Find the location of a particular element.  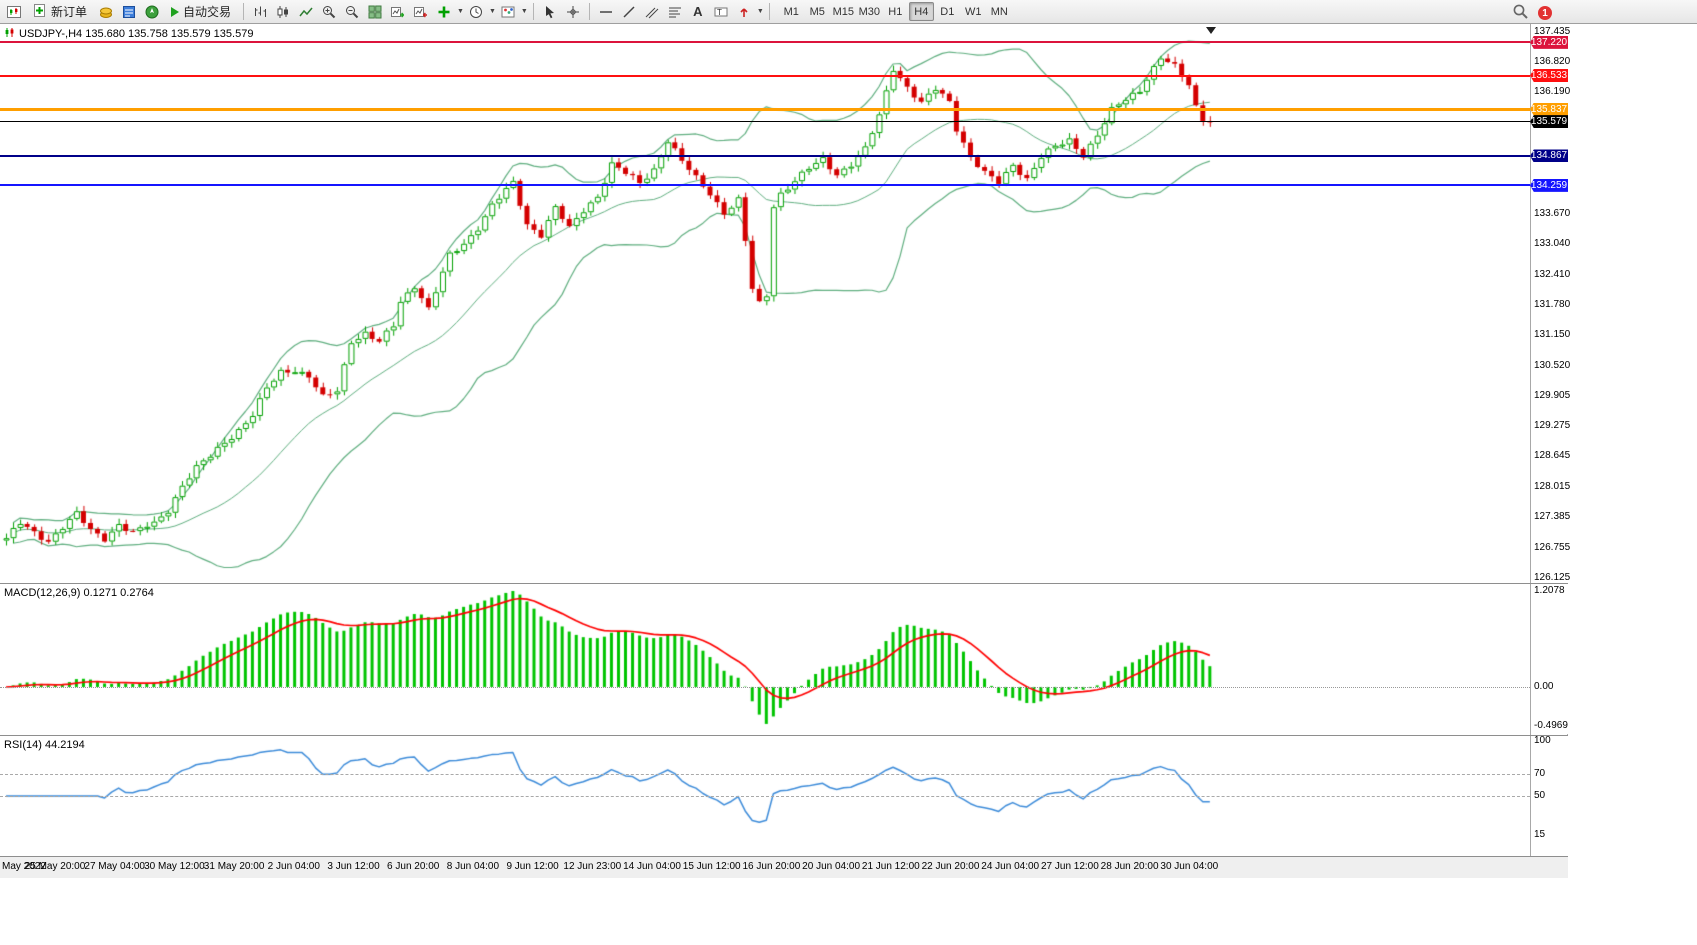

timeframe-button-h1: H1 is located at coordinates (895, 11).